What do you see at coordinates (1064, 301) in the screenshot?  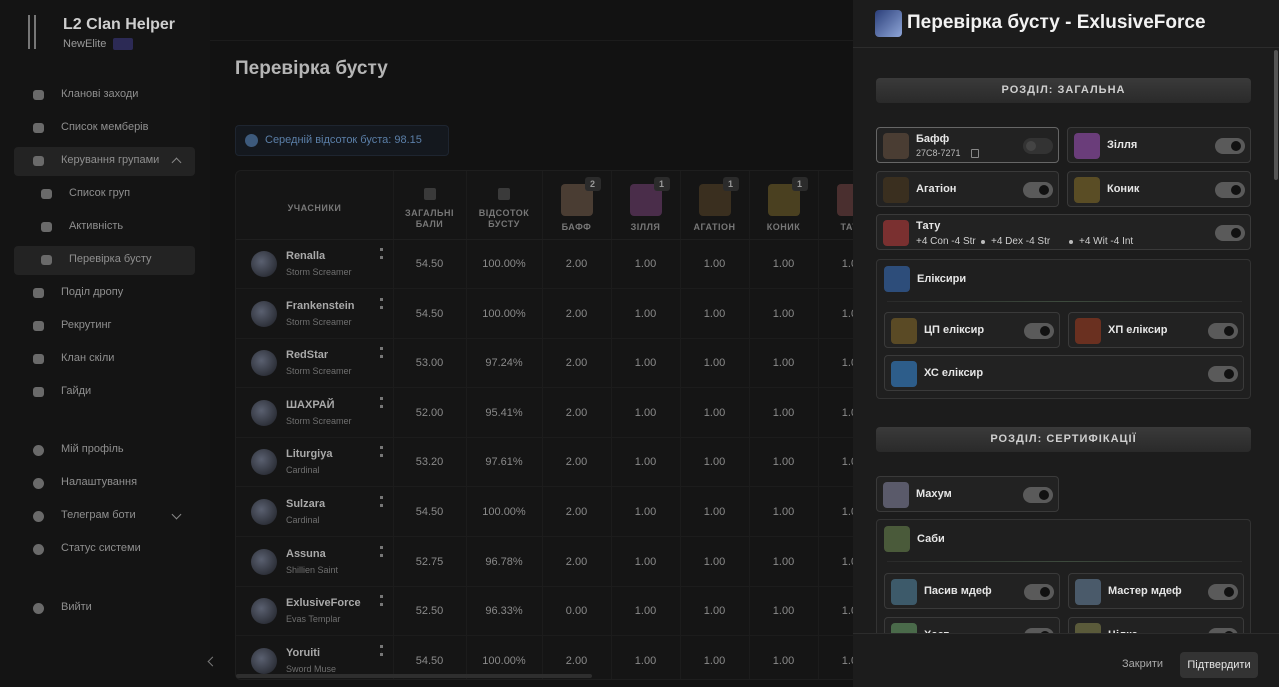 I see `group-divider` at bounding box center [1064, 301].